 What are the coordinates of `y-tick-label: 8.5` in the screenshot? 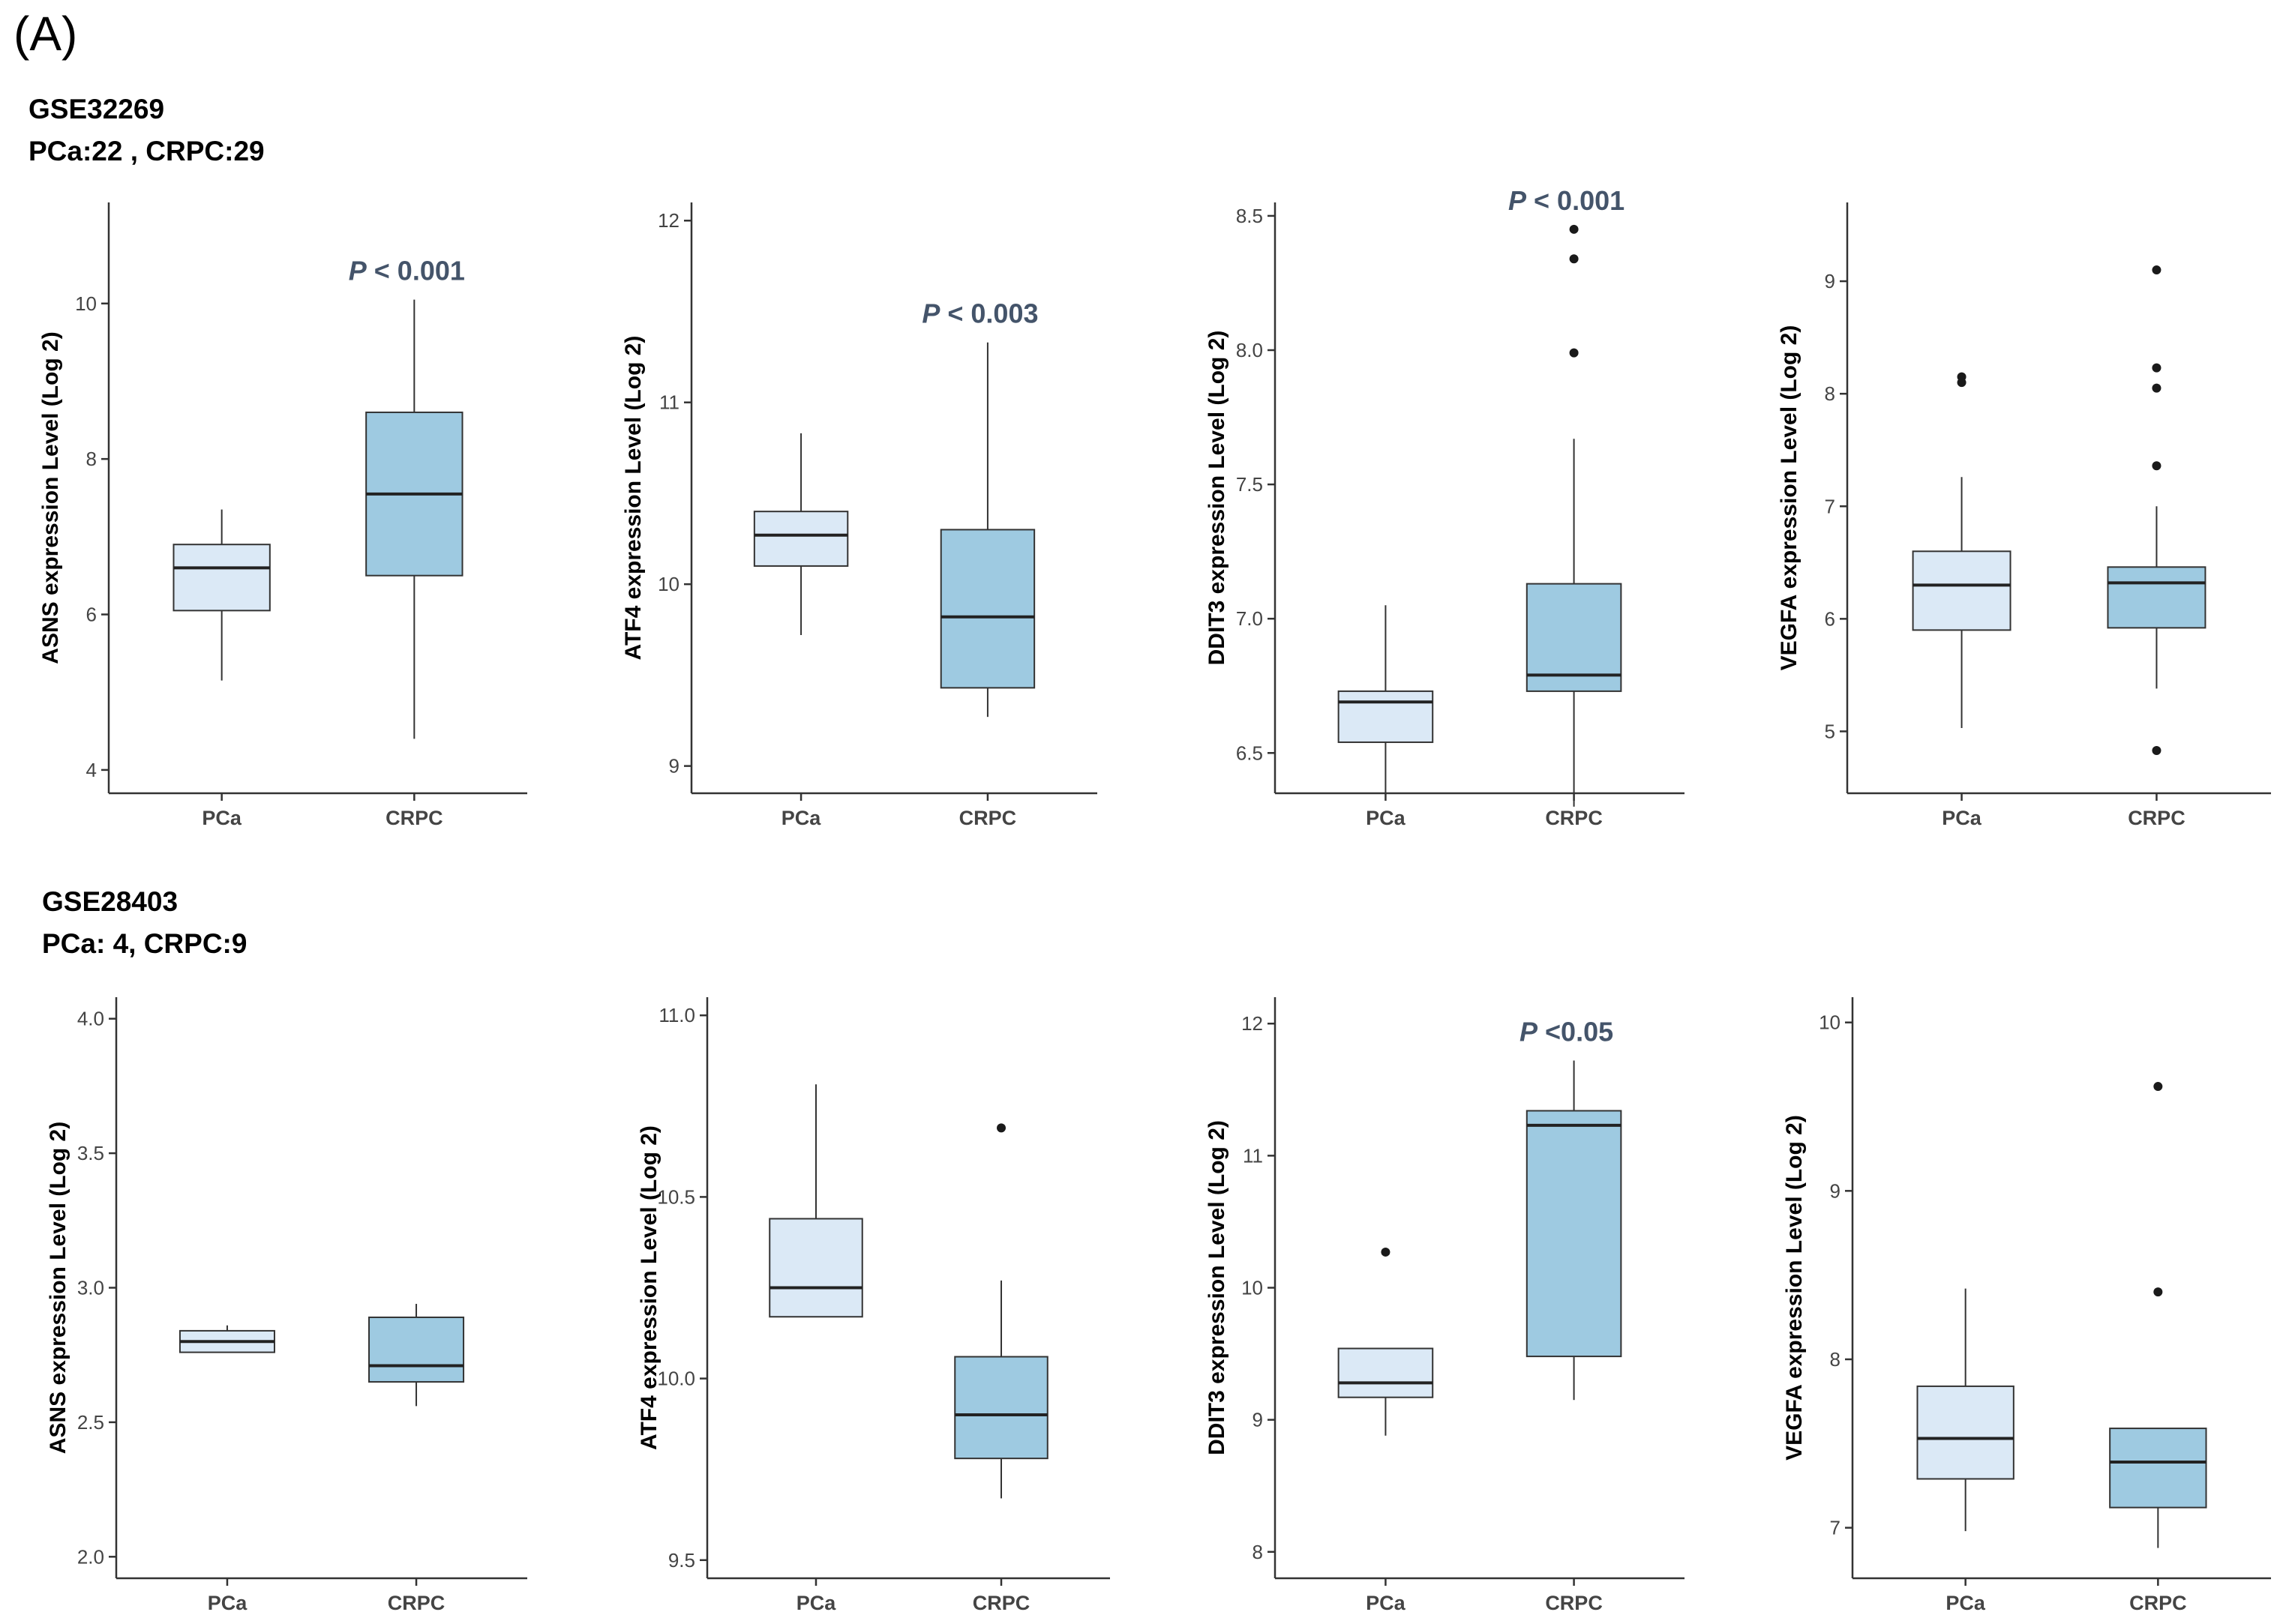 It's located at (1249, 216).